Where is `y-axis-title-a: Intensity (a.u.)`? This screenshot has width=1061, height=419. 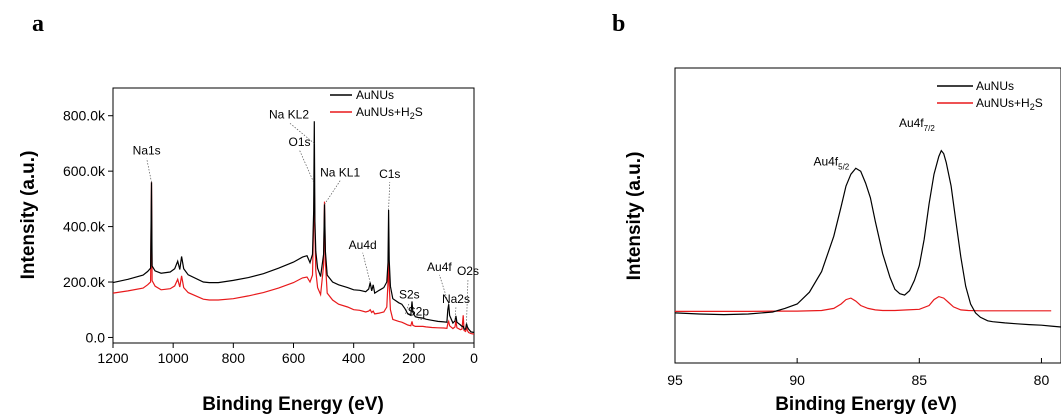
y-axis-title-a: Intensity (a.u.) is located at coordinates (28, 215).